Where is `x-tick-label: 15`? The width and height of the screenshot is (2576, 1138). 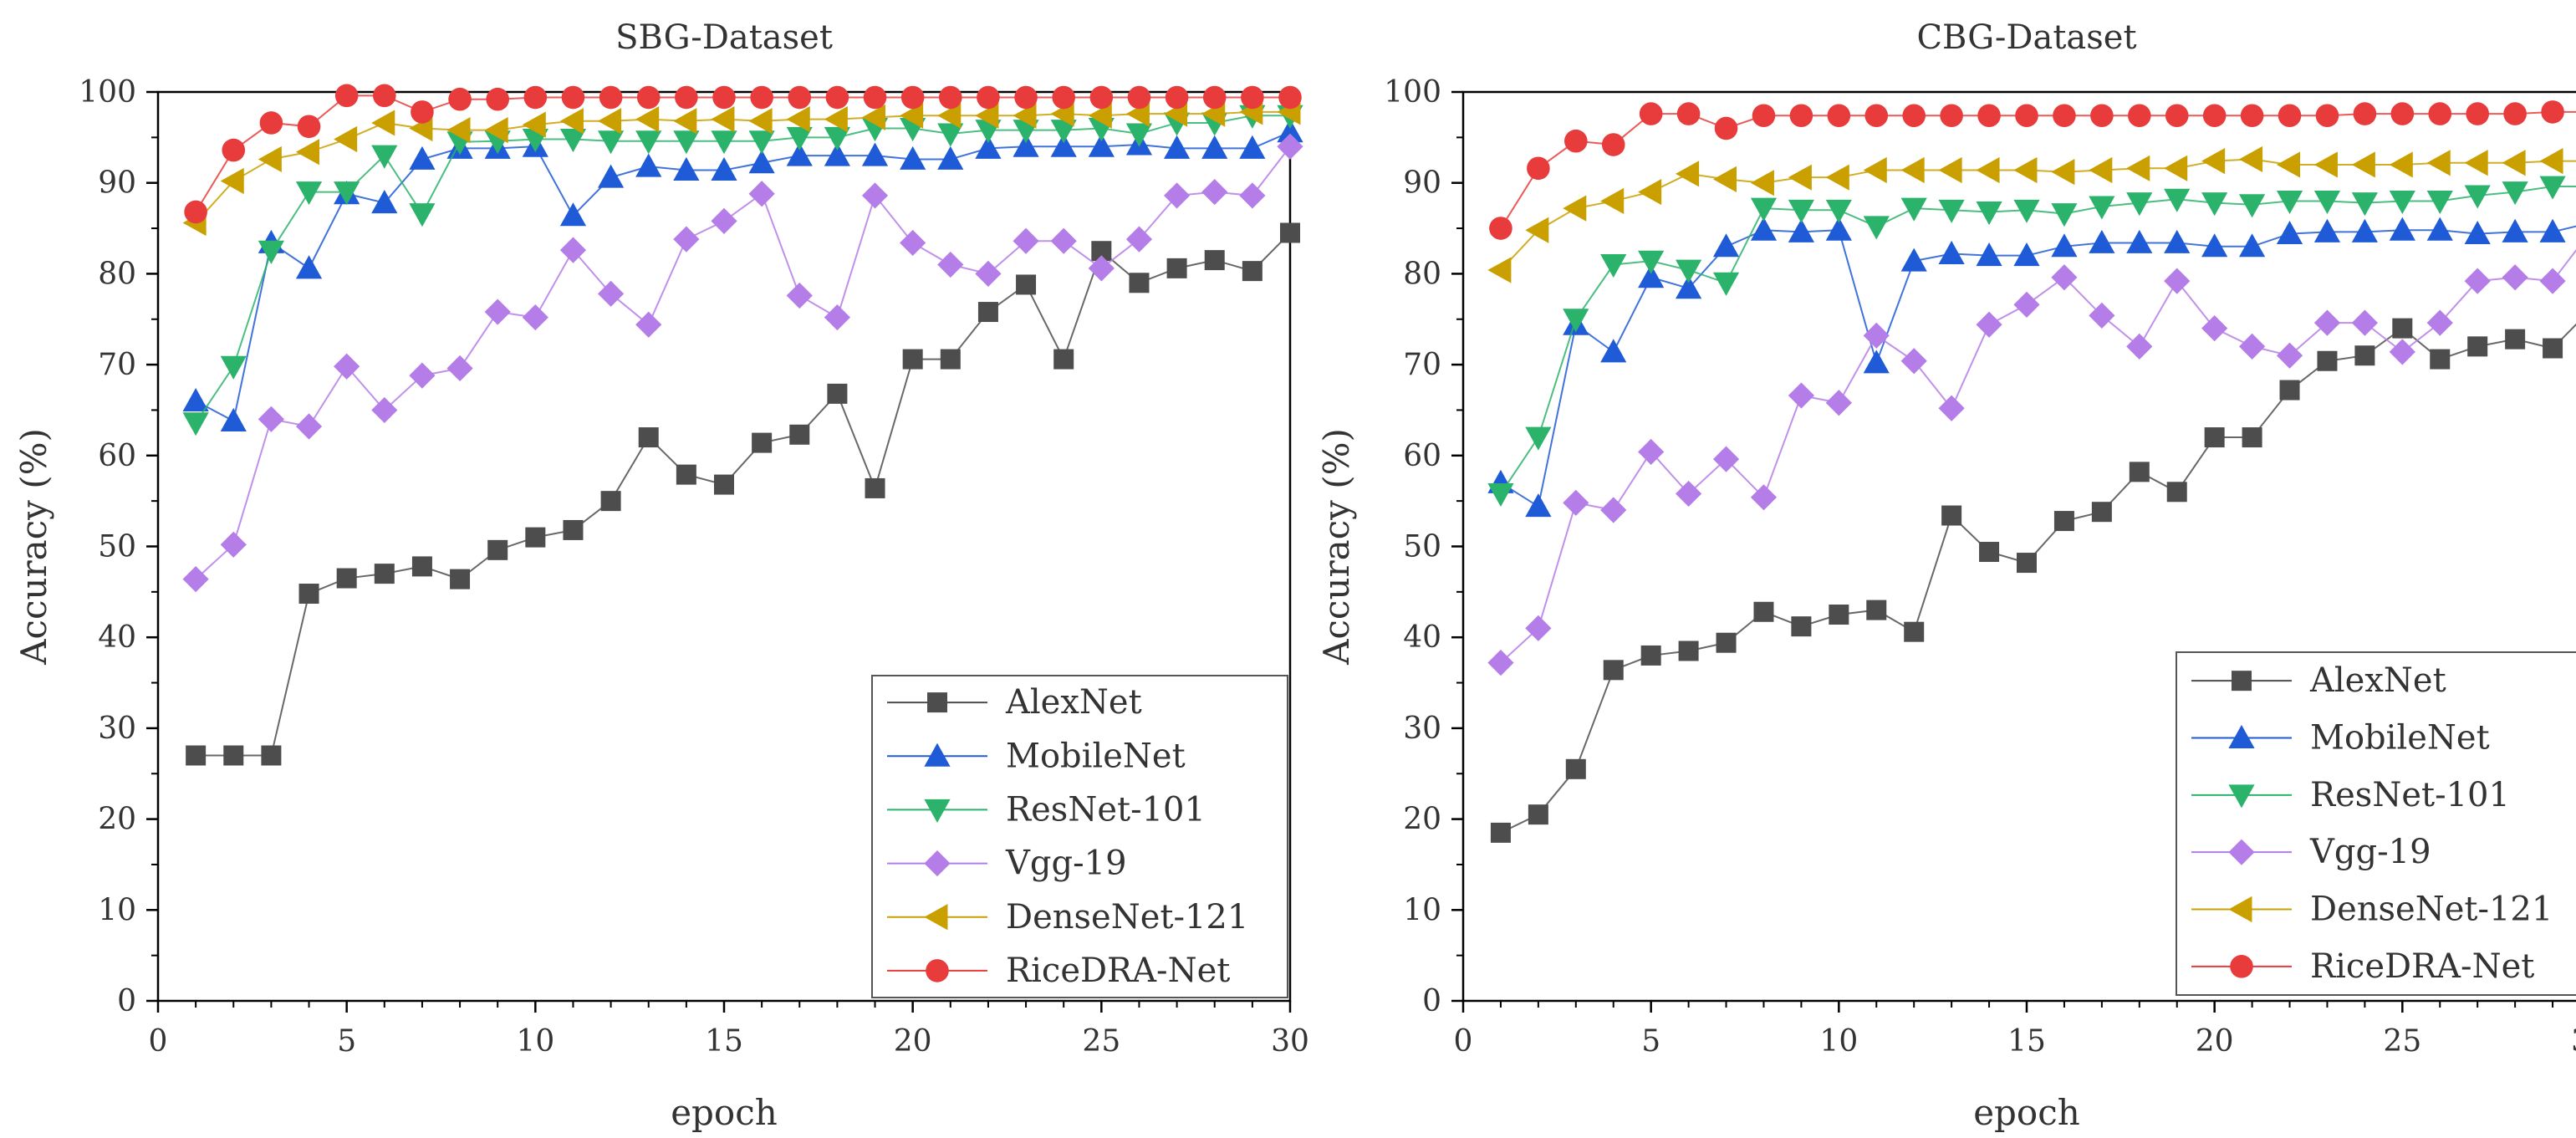 x-tick-label: 15 is located at coordinates (724, 1042).